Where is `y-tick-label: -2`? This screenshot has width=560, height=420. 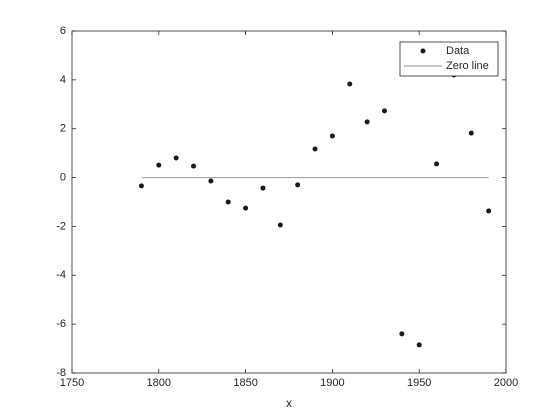
y-tick-label: -2 is located at coordinates (61, 226).